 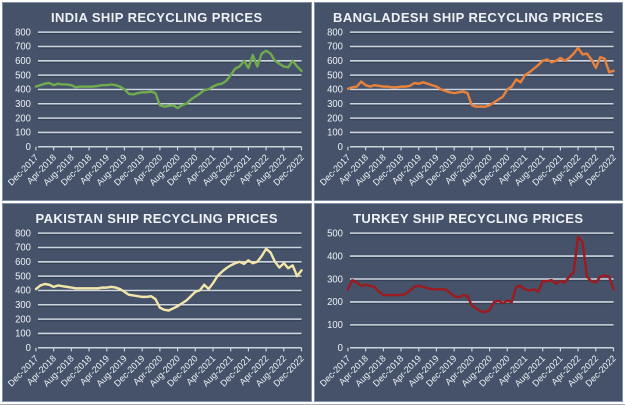 What do you see at coordinates (468, 17) in the screenshot?
I see `bangladesh-chart-title: BANGLADESH SHIP RECYCLING PRICES` at bounding box center [468, 17].